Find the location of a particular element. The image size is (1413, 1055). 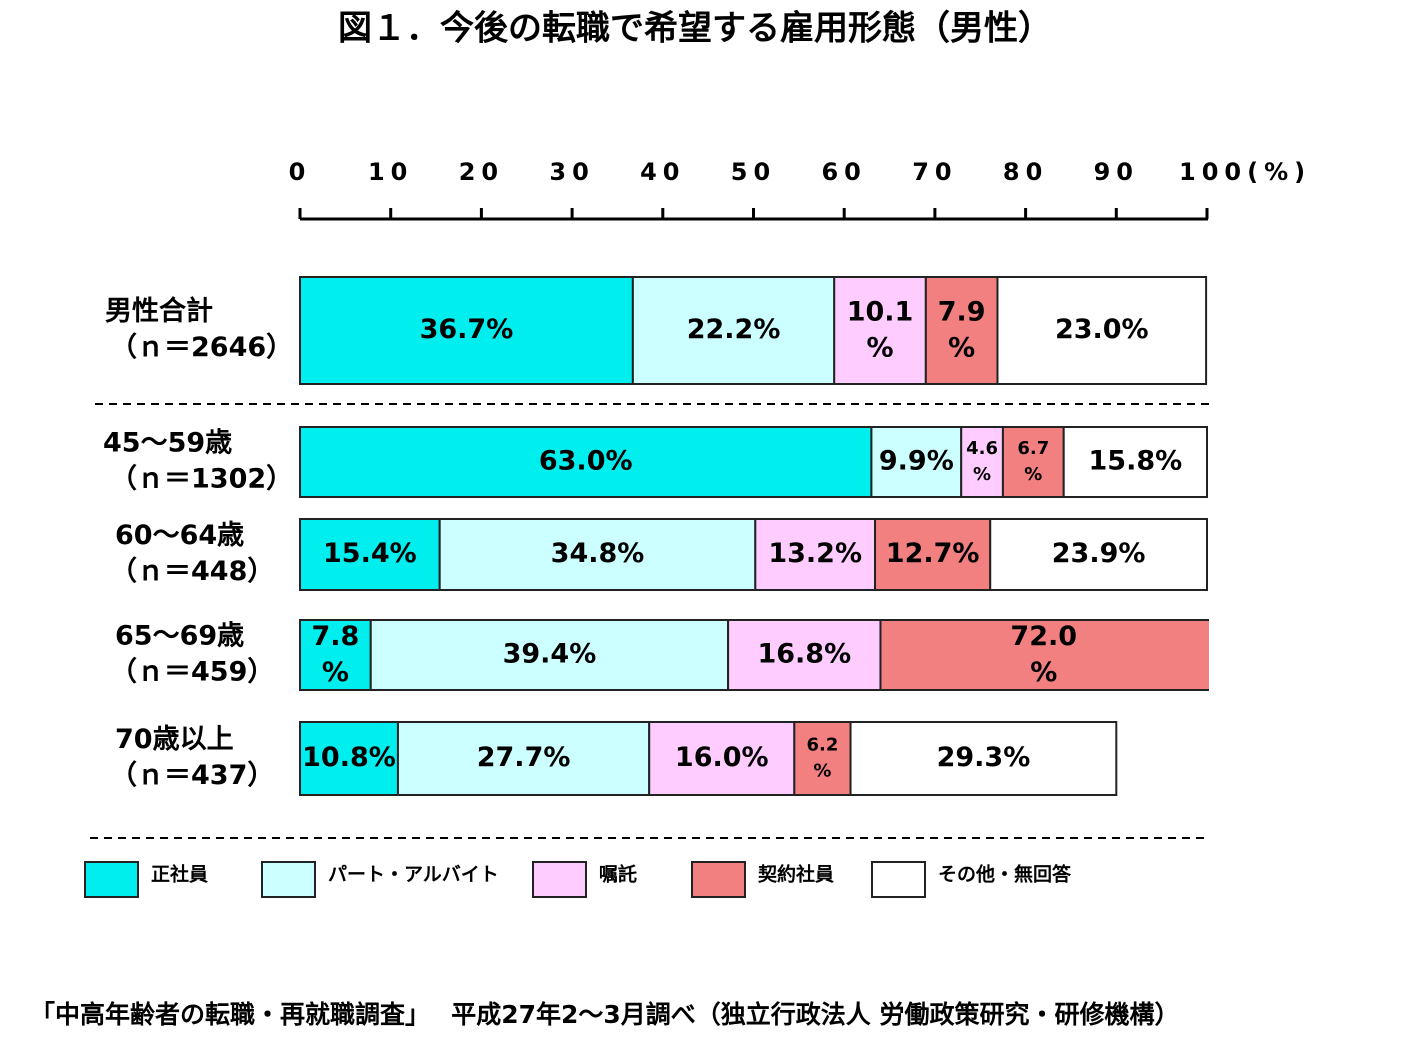

value-label: 10.8% is located at coordinates (349, 757).